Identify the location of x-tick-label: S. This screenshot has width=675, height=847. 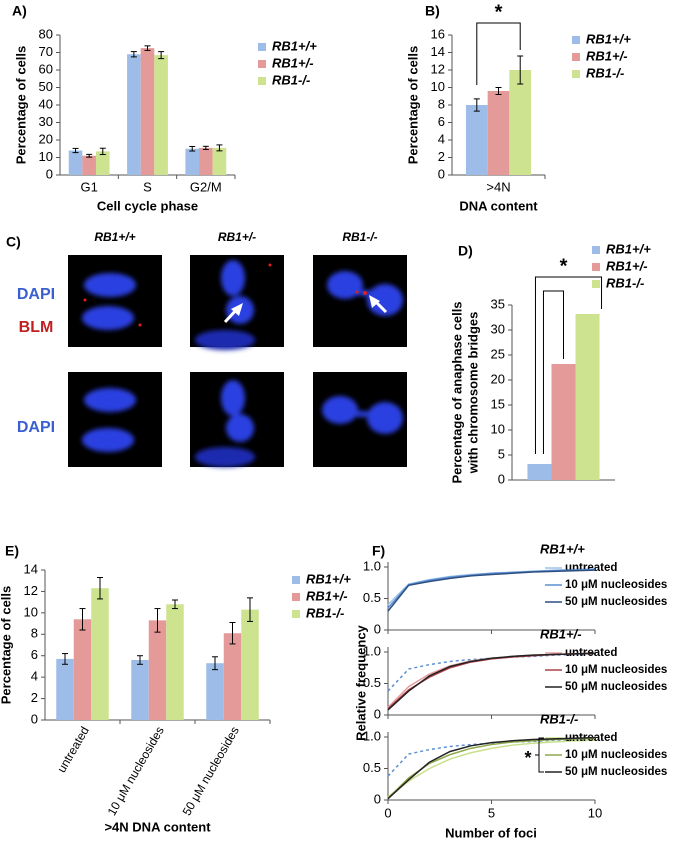
(147, 186).